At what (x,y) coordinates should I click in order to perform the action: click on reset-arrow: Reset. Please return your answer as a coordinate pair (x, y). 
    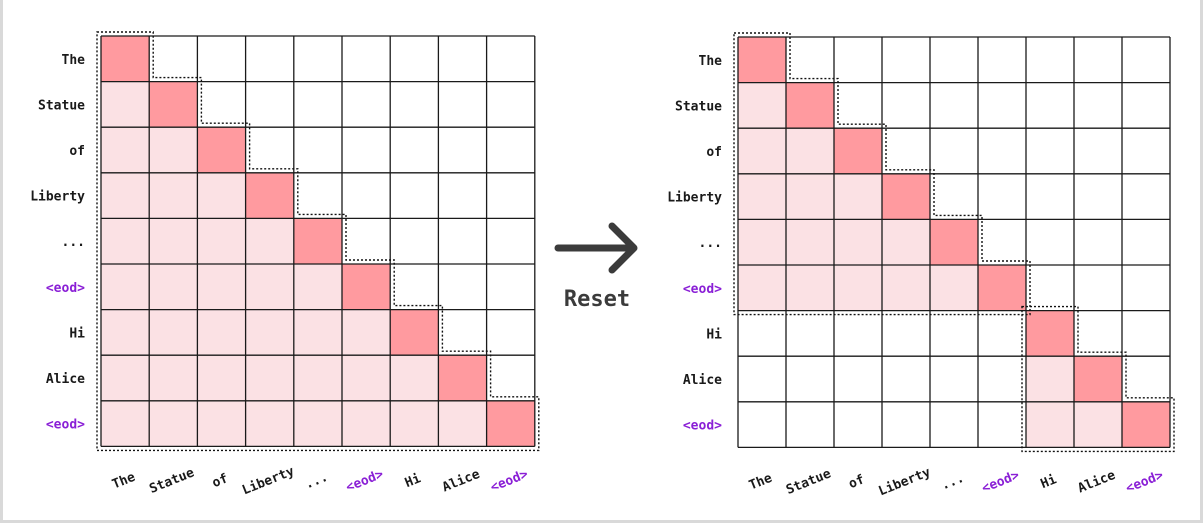
    Looking at the image, I should click on (596, 267).